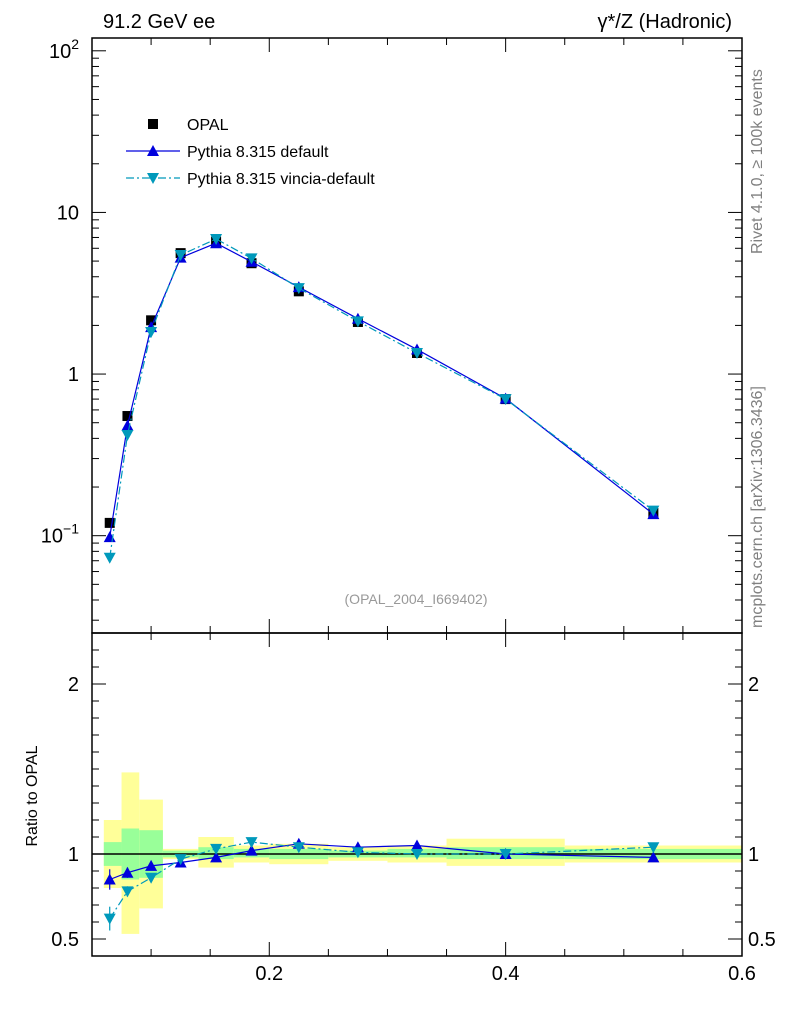  What do you see at coordinates (73, 685) in the screenshot?
I see `ratio-y-tick-label: 2` at bounding box center [73, 685].